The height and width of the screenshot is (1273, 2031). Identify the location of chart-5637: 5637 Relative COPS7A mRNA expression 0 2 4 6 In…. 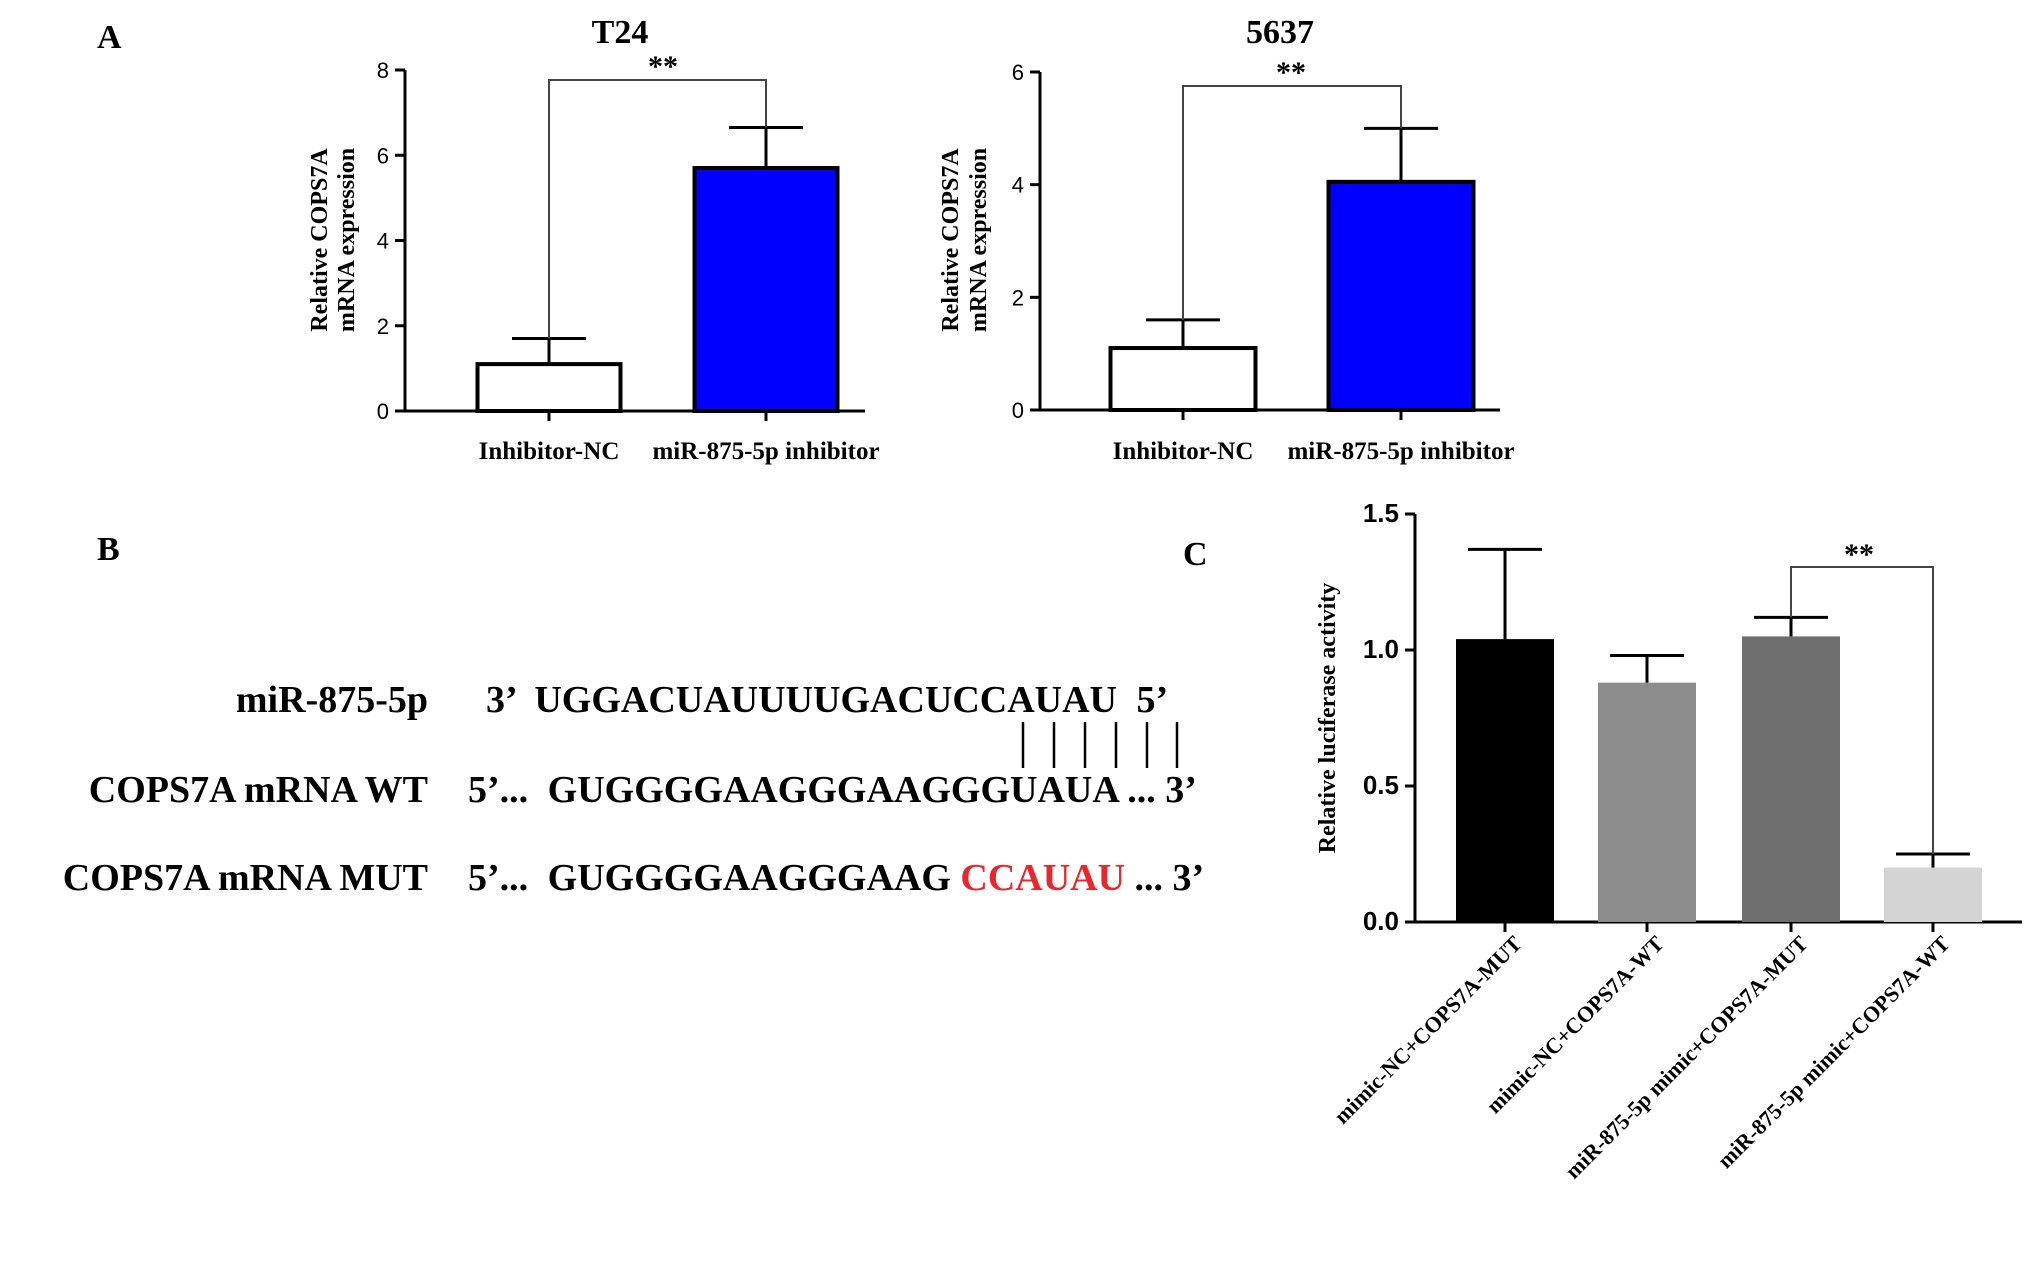
(1226, 239).